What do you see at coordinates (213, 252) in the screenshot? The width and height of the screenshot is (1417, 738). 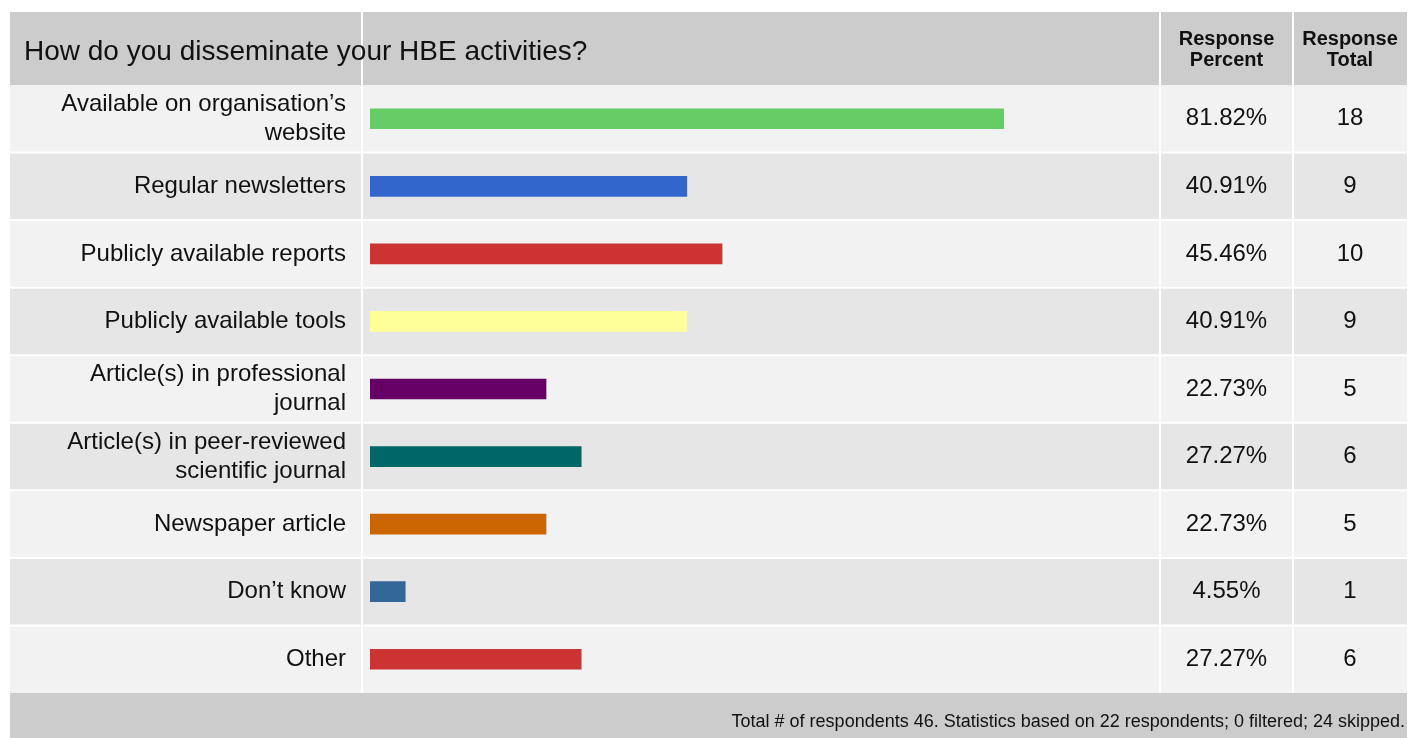 I see `y-tick-label: Publicly available reports` at bounding box center [213, 252].